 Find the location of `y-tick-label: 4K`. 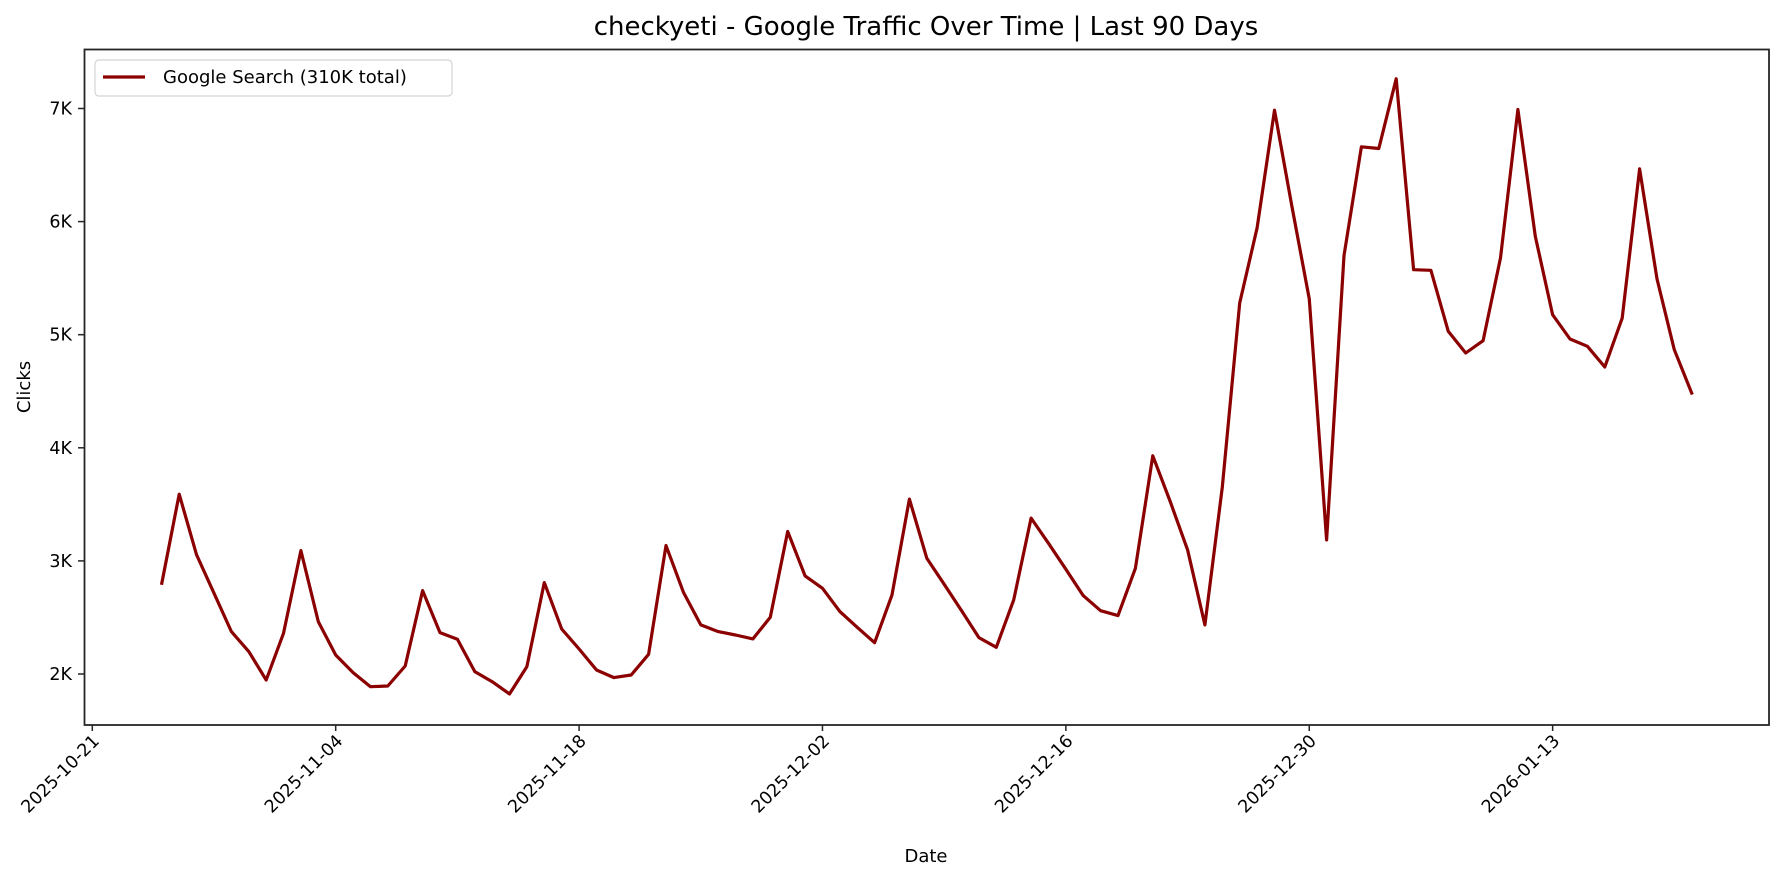

y-tick-label: 4K is located at coordinates (60, 449).